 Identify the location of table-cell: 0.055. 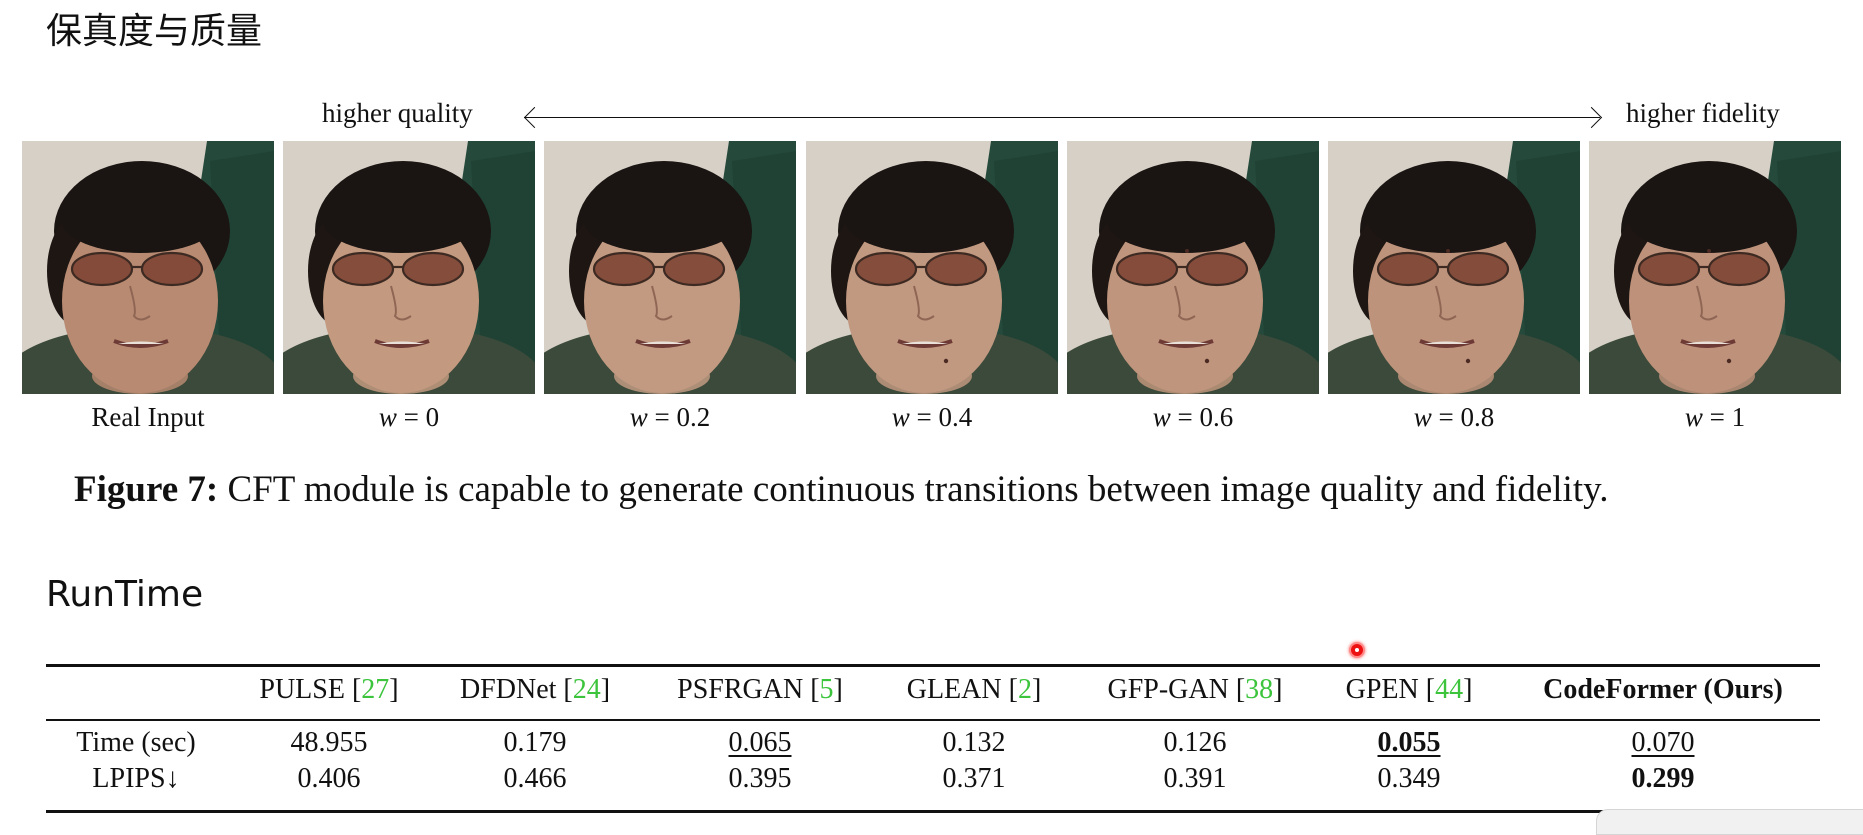
(1409, 742).